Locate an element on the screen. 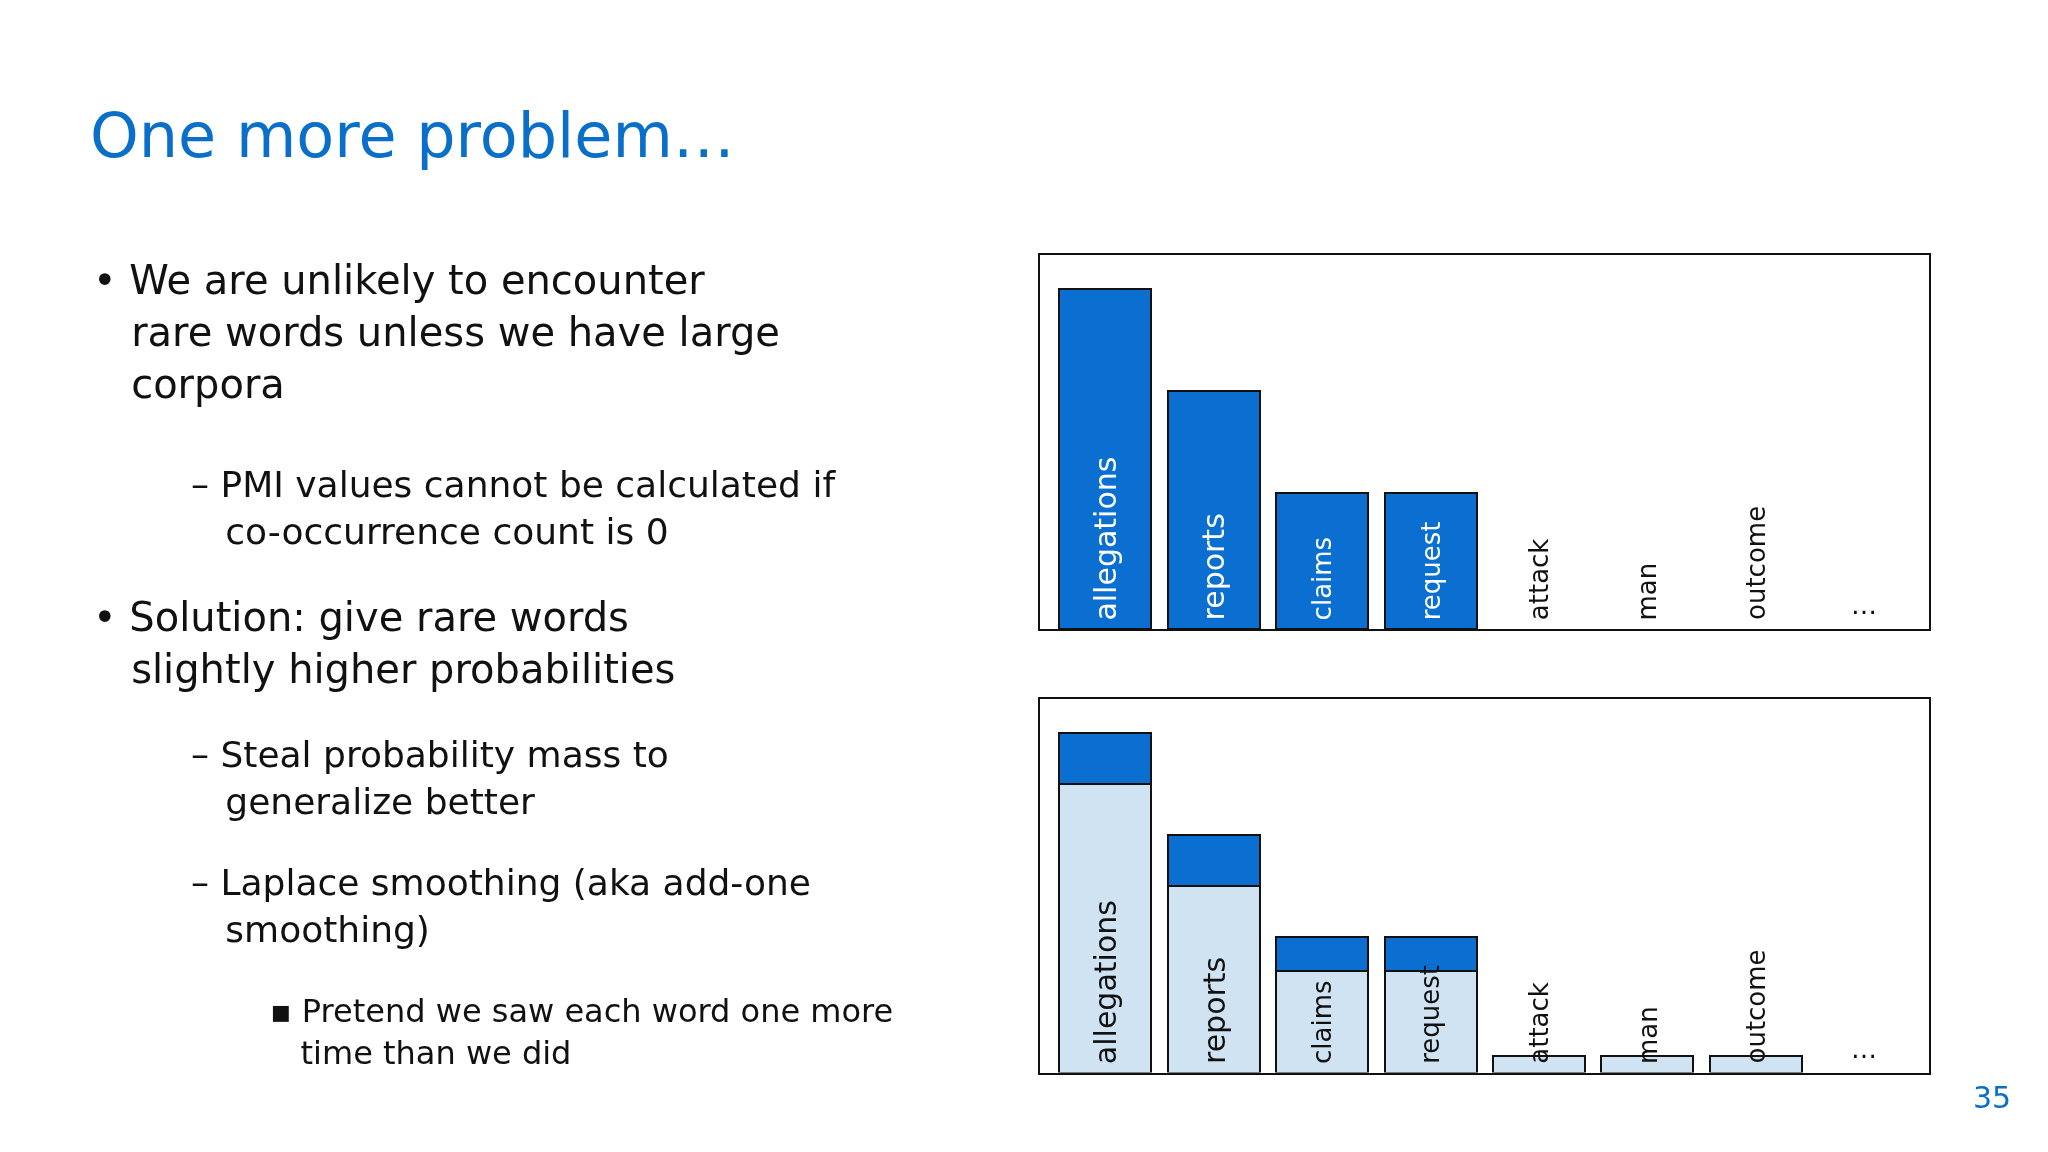 The image size is (2048, 1152). text: – Steal probability mass to generalize better is located at coordinates (430, 778).